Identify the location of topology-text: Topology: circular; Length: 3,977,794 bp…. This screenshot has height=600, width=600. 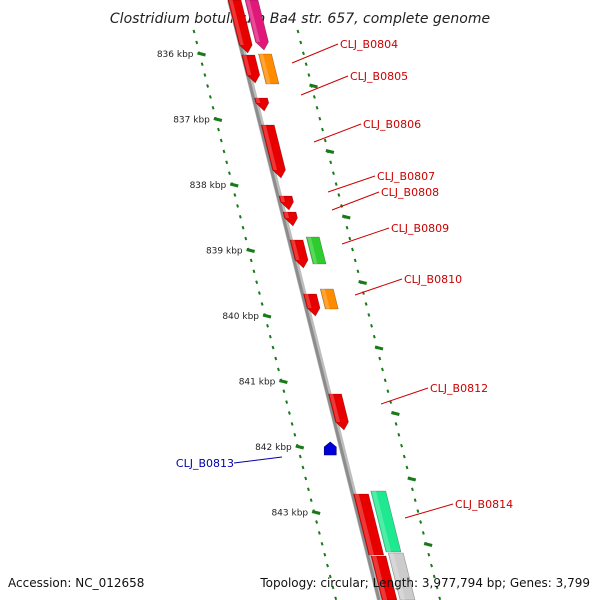
(424, 583).